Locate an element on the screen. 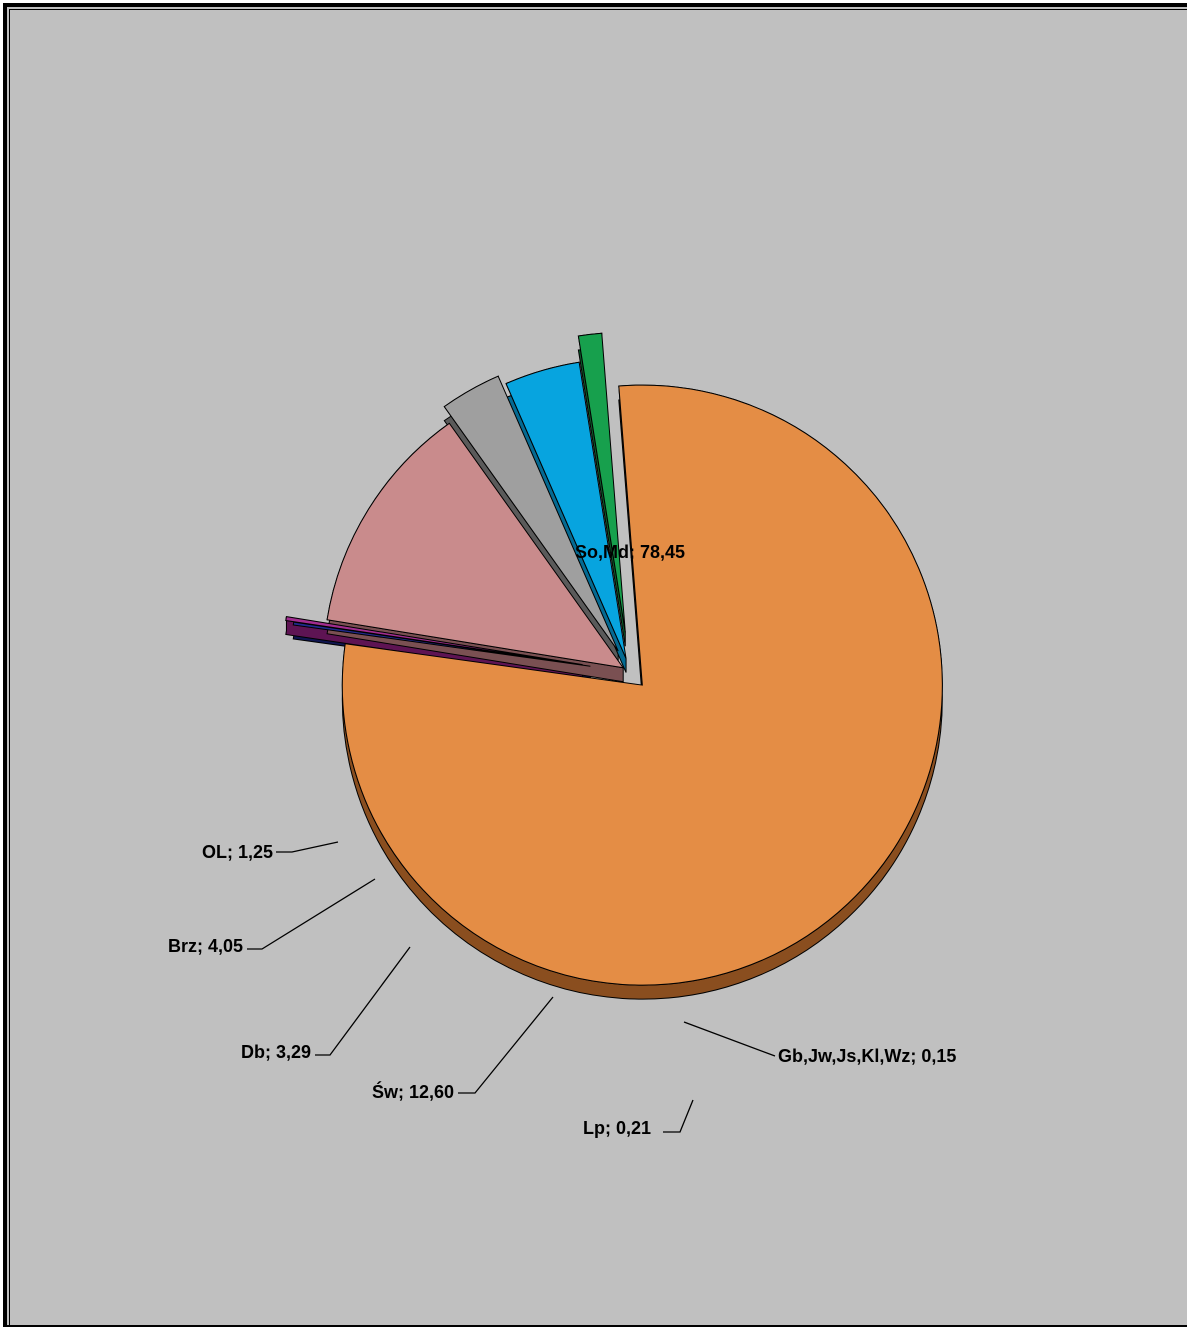  data-label-2: Lp; 0,21 is located at coordinates (617, 1128).